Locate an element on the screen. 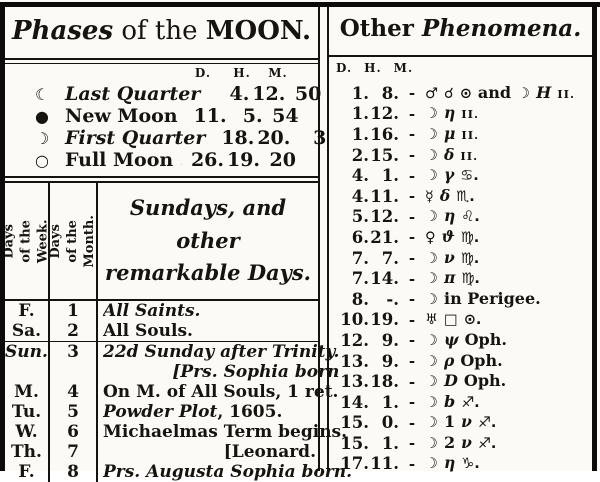 The image size is (600, 482). star-number: 2 is located at coordinates (450, 442).